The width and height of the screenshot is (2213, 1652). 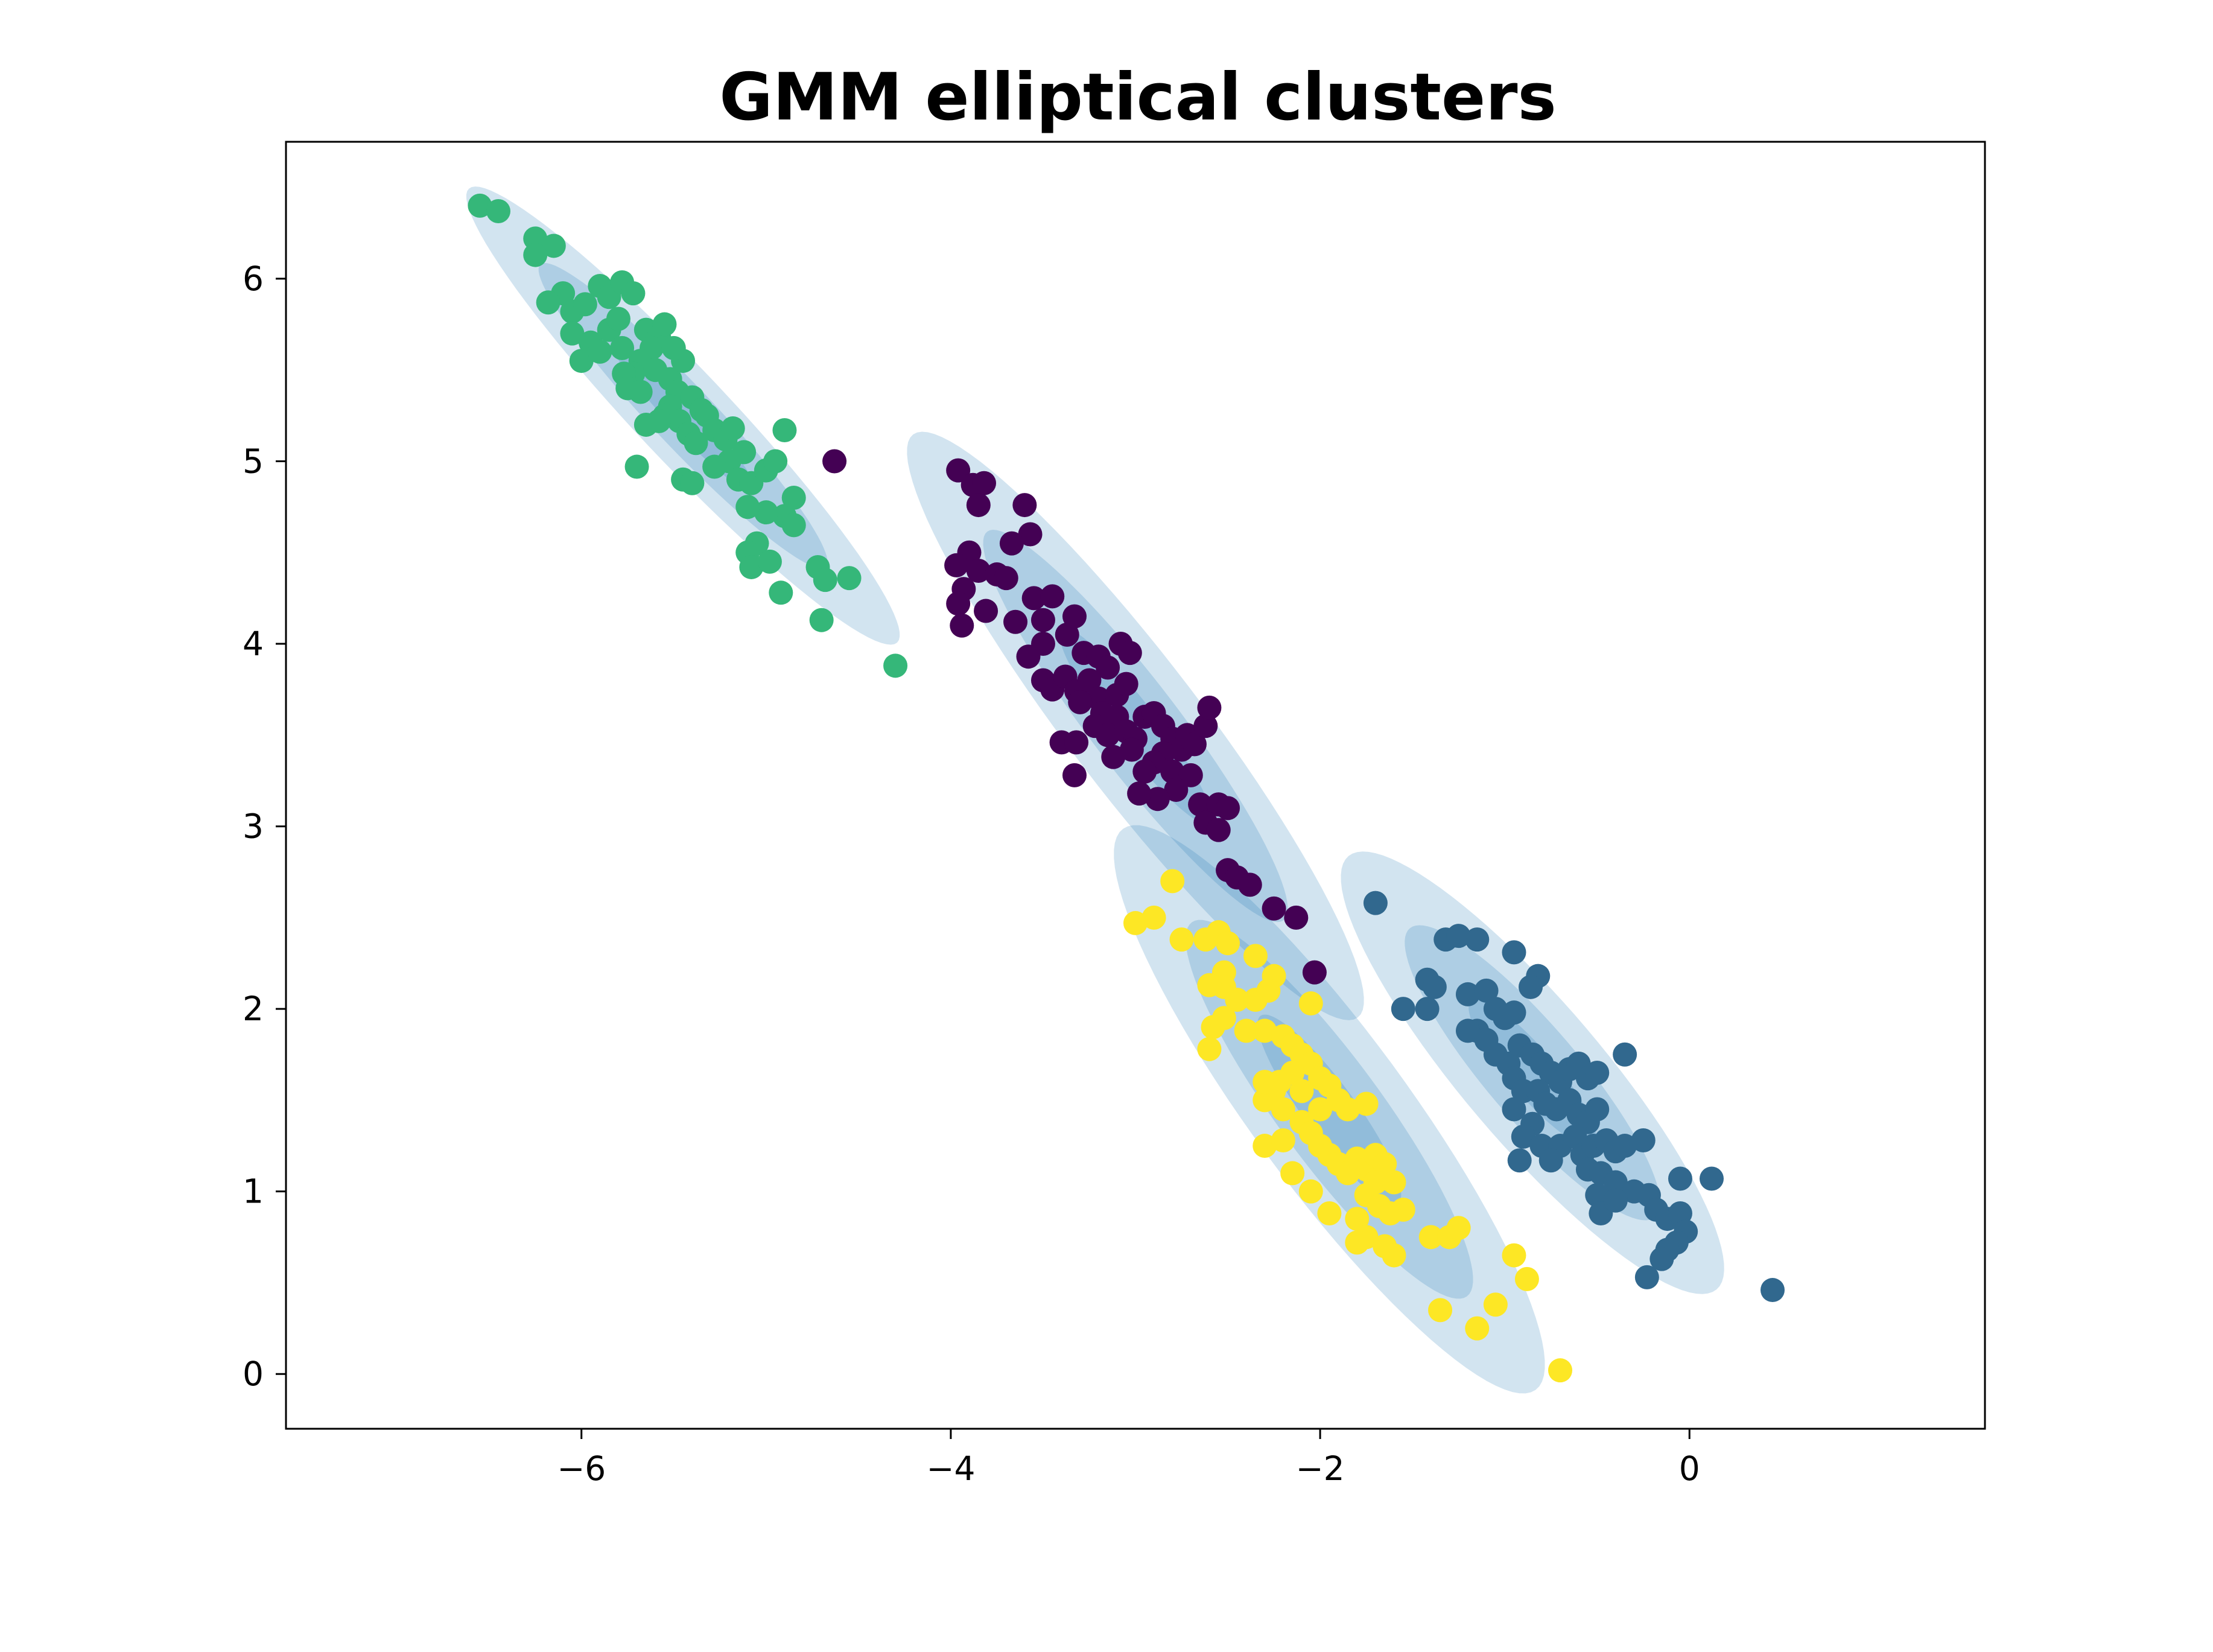 I want to click on x-tick-label: 0, so click(x=1689, y=1468).